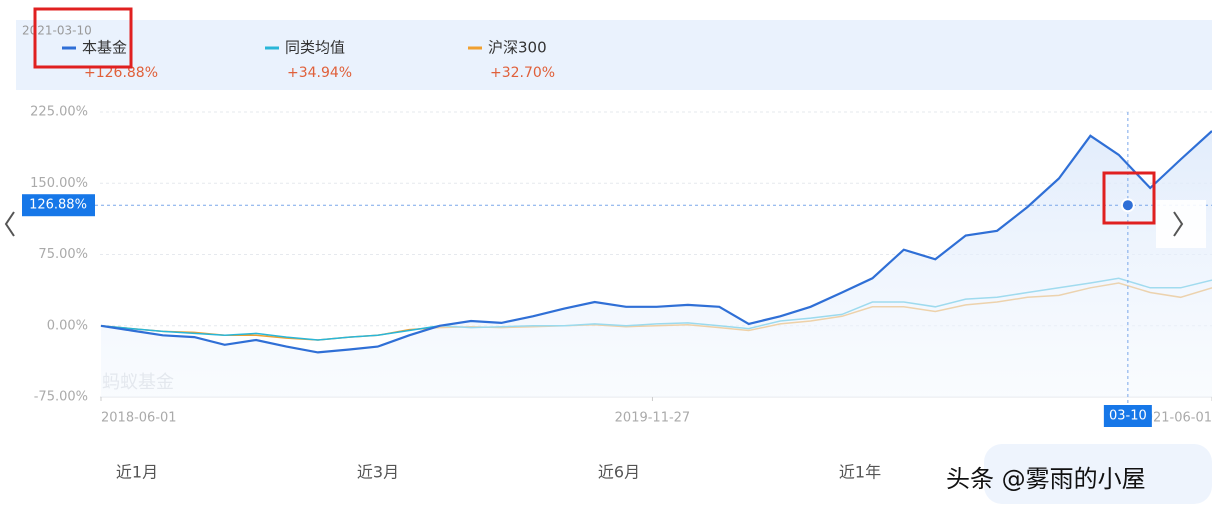 This screenshot has height=514, width=1212. I want to click on legend-value: +34.94%, so click(319, 73).